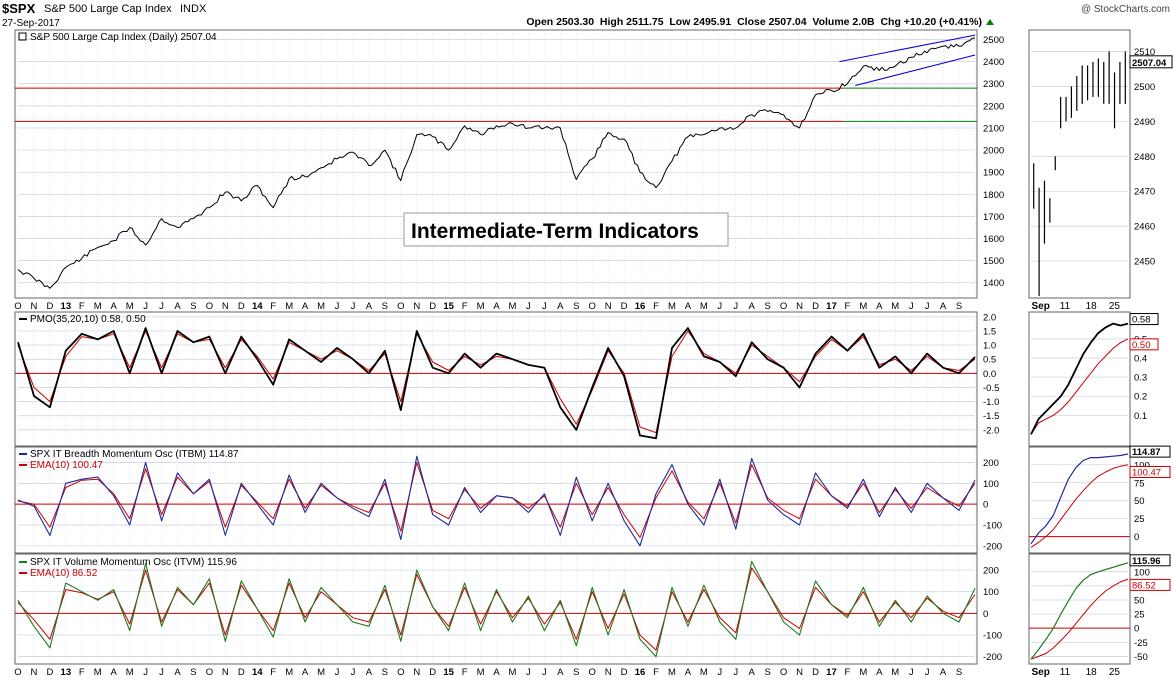 The height and width of the screenshot is (680, 1174). I want to click on price-x-label-35: S, so click(576, 306).